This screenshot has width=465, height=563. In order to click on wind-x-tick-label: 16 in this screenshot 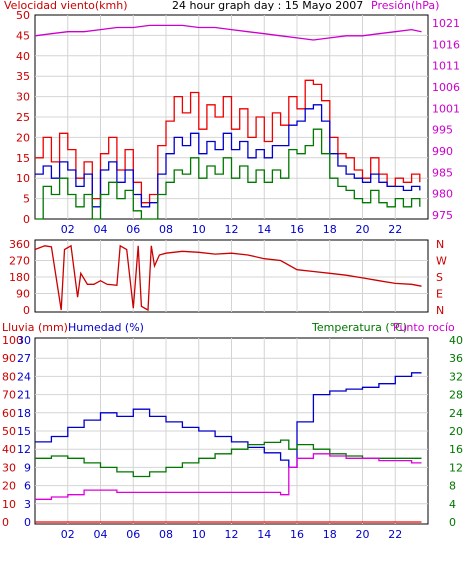, I will do `click(297, 229)`.